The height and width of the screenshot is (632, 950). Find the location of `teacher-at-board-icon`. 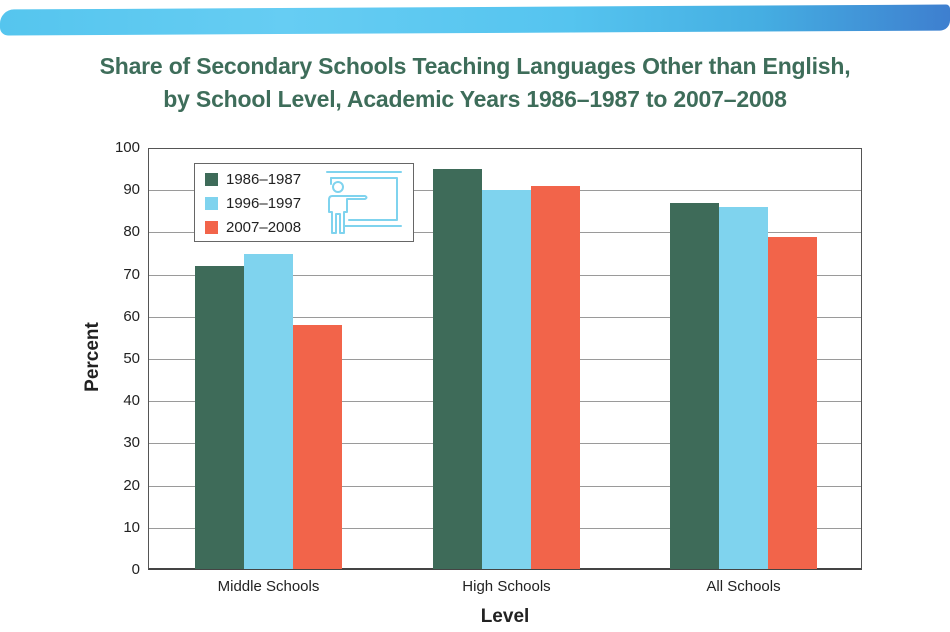

teacher-at-board-icon is located at coordinates (364, 202).